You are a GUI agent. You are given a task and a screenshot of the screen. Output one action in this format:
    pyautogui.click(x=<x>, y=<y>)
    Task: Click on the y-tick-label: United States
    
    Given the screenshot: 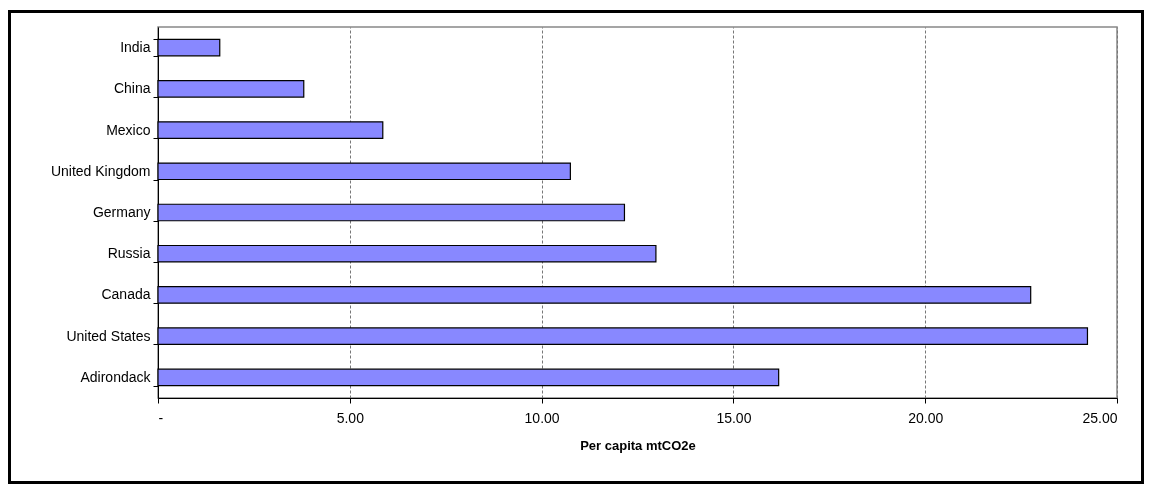 What is the action you would take?
    pyautogui.click(x=108, y=335)
    